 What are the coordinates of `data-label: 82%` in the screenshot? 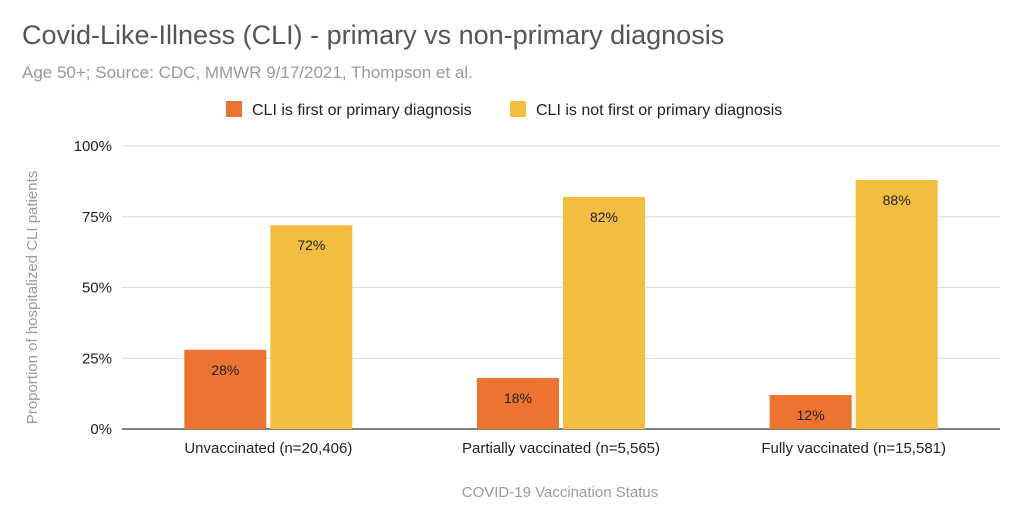 It's located at (604, 217).